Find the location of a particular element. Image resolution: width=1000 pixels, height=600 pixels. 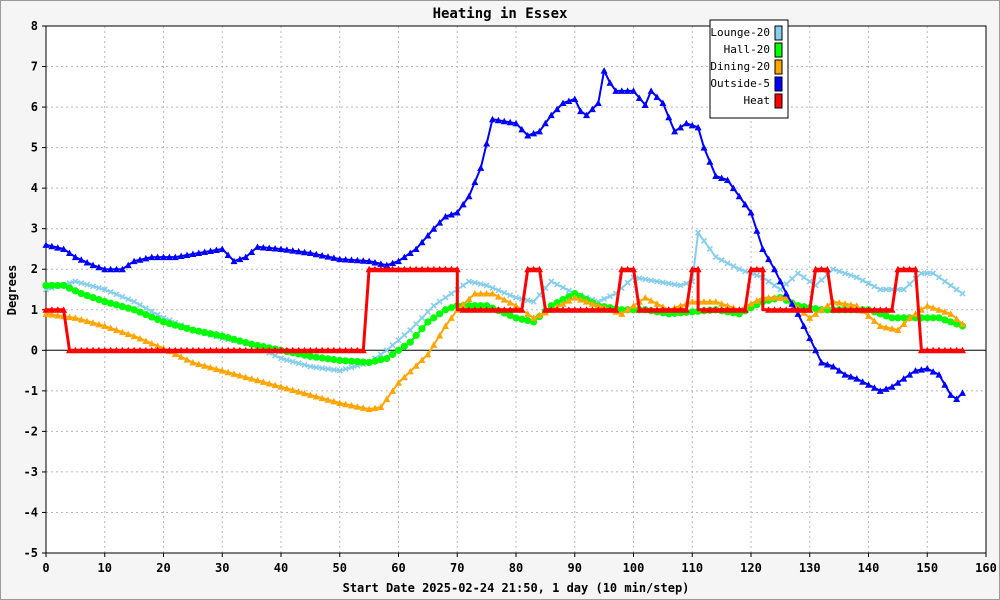

legend-label-dining-20: Dining-20 is located at coordinates (740, 66).